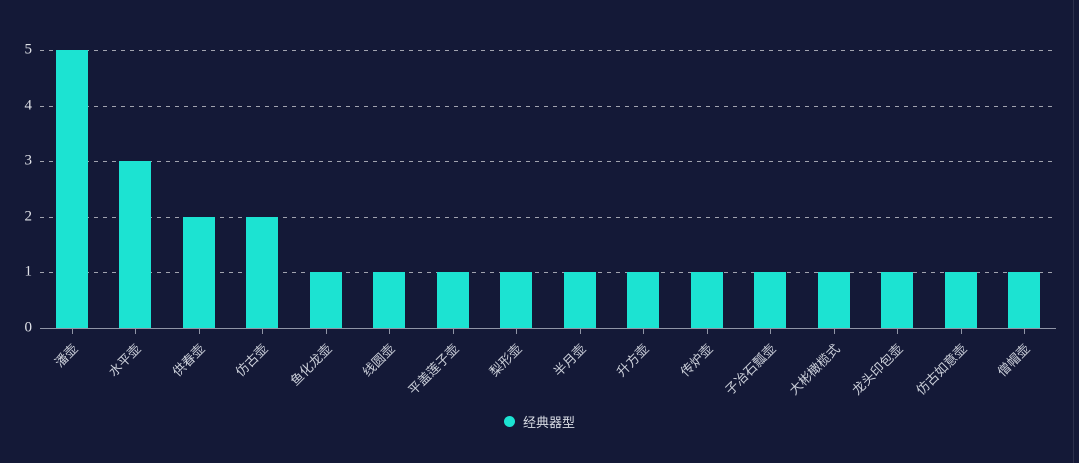  I want to click on x-axis-label: 升方壶, so click(632, 360).